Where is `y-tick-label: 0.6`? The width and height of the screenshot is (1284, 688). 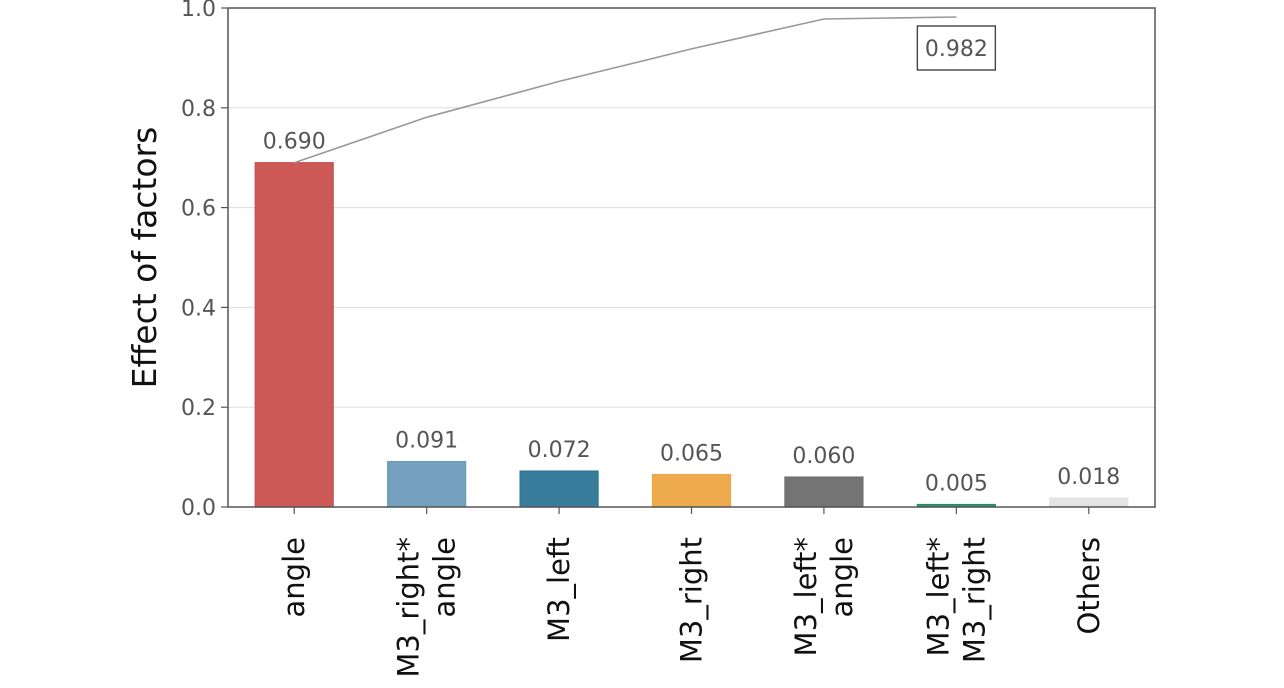
y-tick-label: 0.6 is located at coordinates (198, 209).